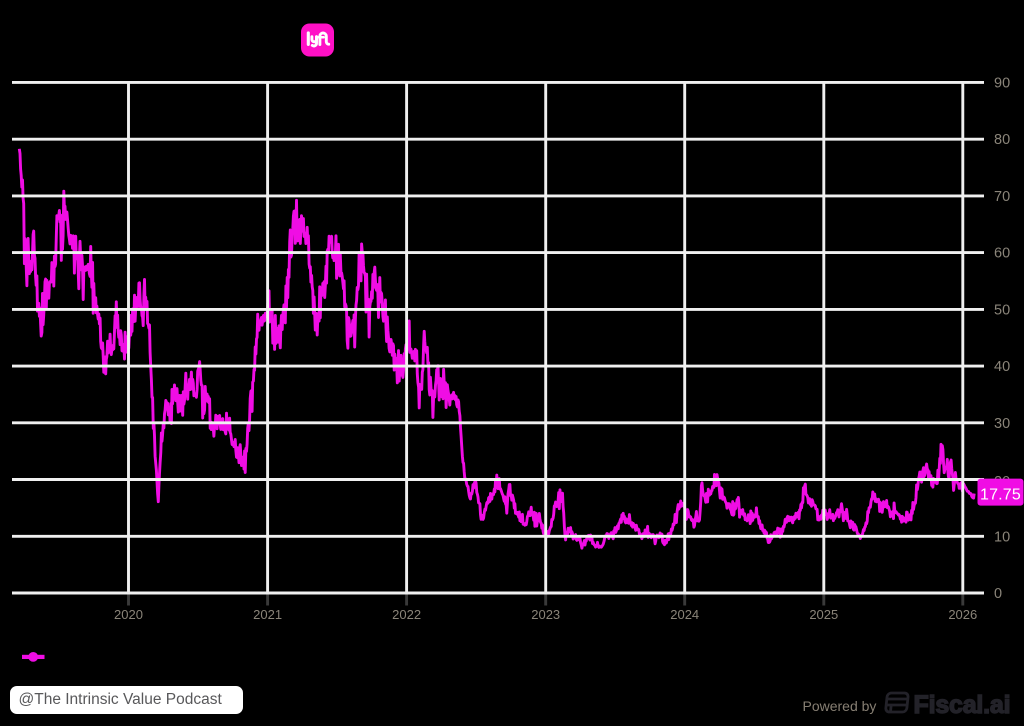  I want to click on svg-text: 2021, so click(267, 614).